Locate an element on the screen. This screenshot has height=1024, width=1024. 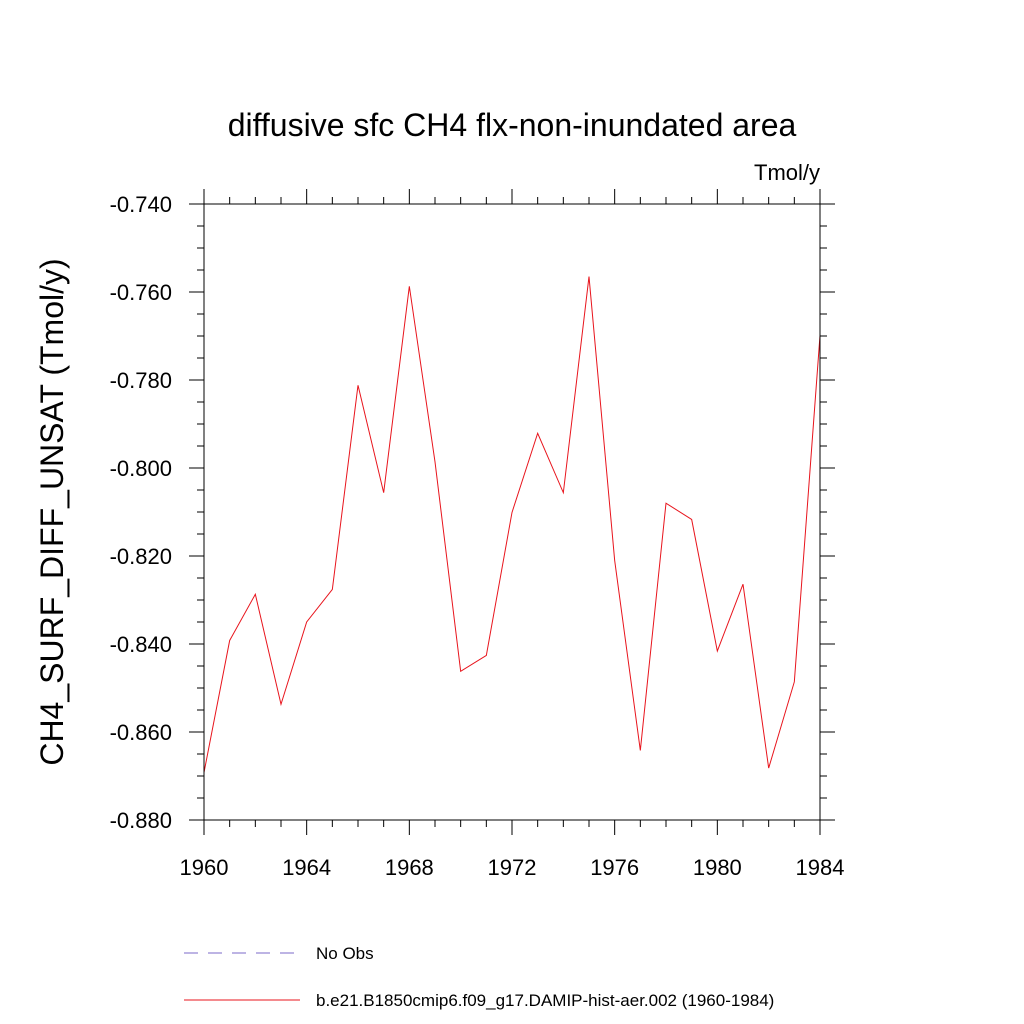
y-tick-label: -0.820 is located at coordinates (141, 556).